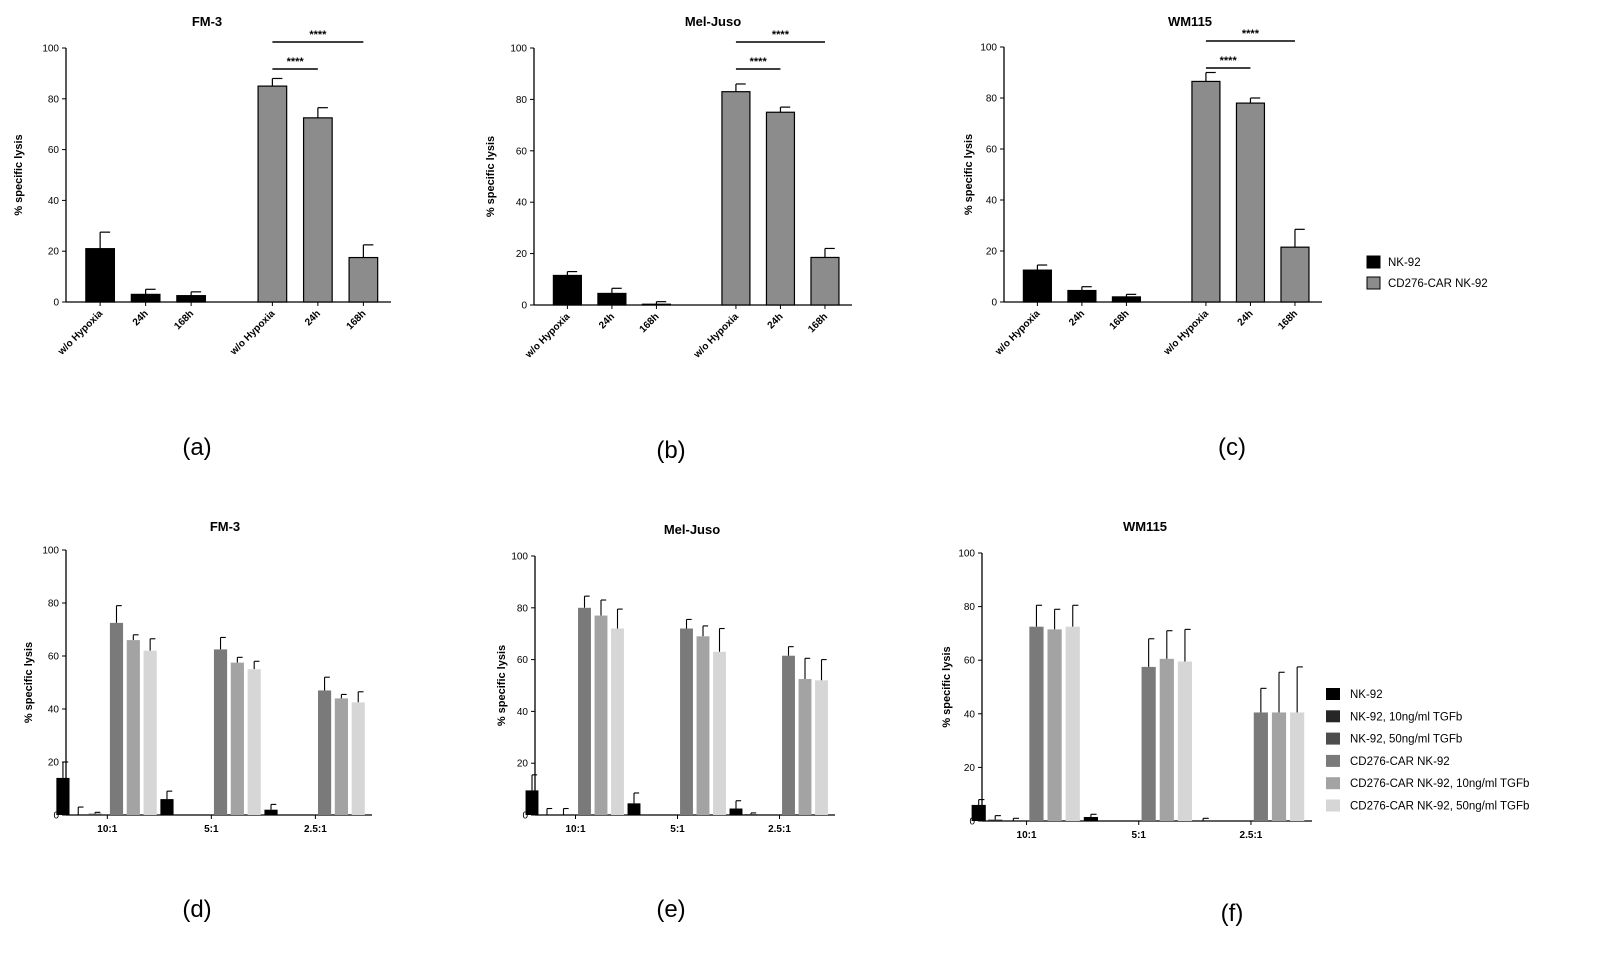 This screenshot has height=970, width=1615. Describe the element at coordinates (1427, 272) in the screenshot. I see `legend-top: NK-92 CD276-CAR NK-92` at that location.